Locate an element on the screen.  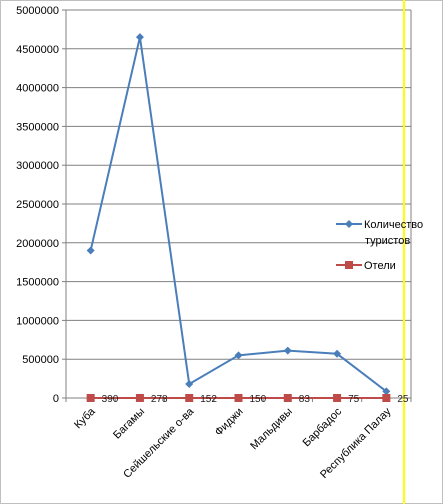
y-tick-label: 4000000 is located at coordinates (37, 89).